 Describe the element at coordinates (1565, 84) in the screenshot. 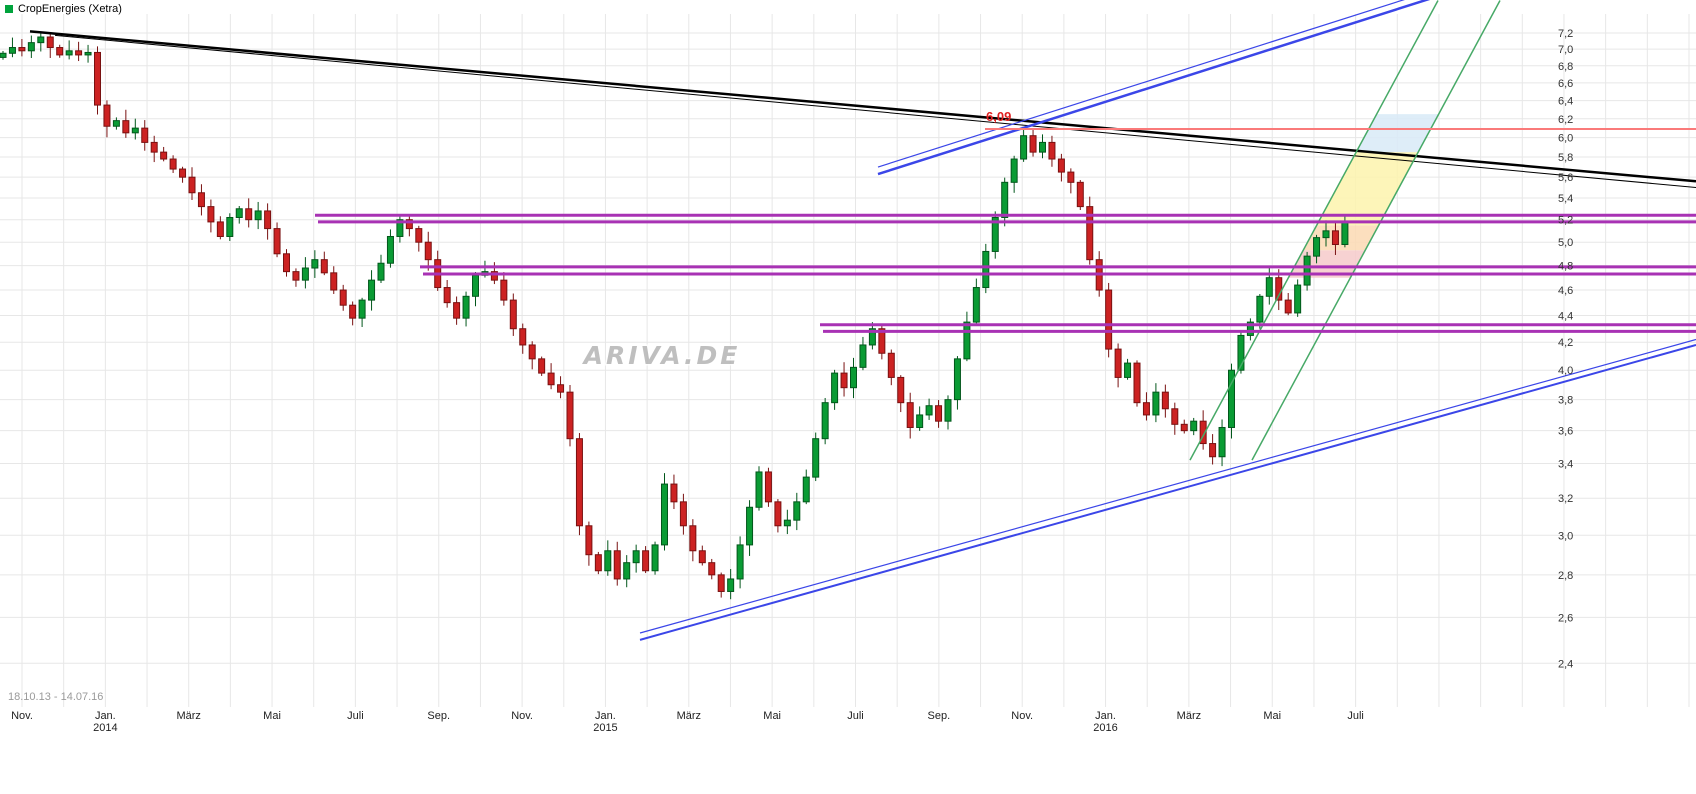

I see `y-tick-label: 6,6` at that location.